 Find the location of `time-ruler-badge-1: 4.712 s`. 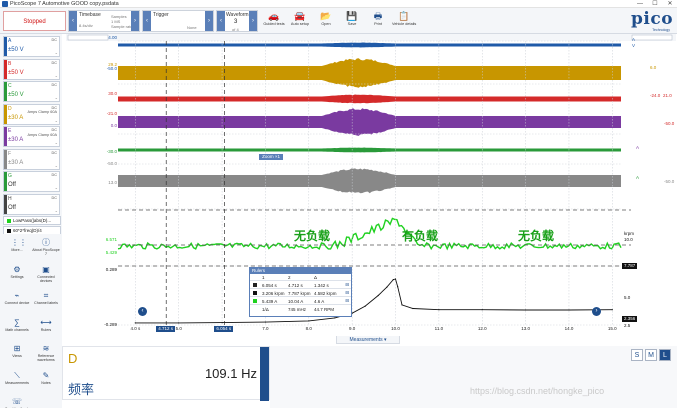

time-ruler-badge-1: 4.712 s is located at coordinates (165, 329).